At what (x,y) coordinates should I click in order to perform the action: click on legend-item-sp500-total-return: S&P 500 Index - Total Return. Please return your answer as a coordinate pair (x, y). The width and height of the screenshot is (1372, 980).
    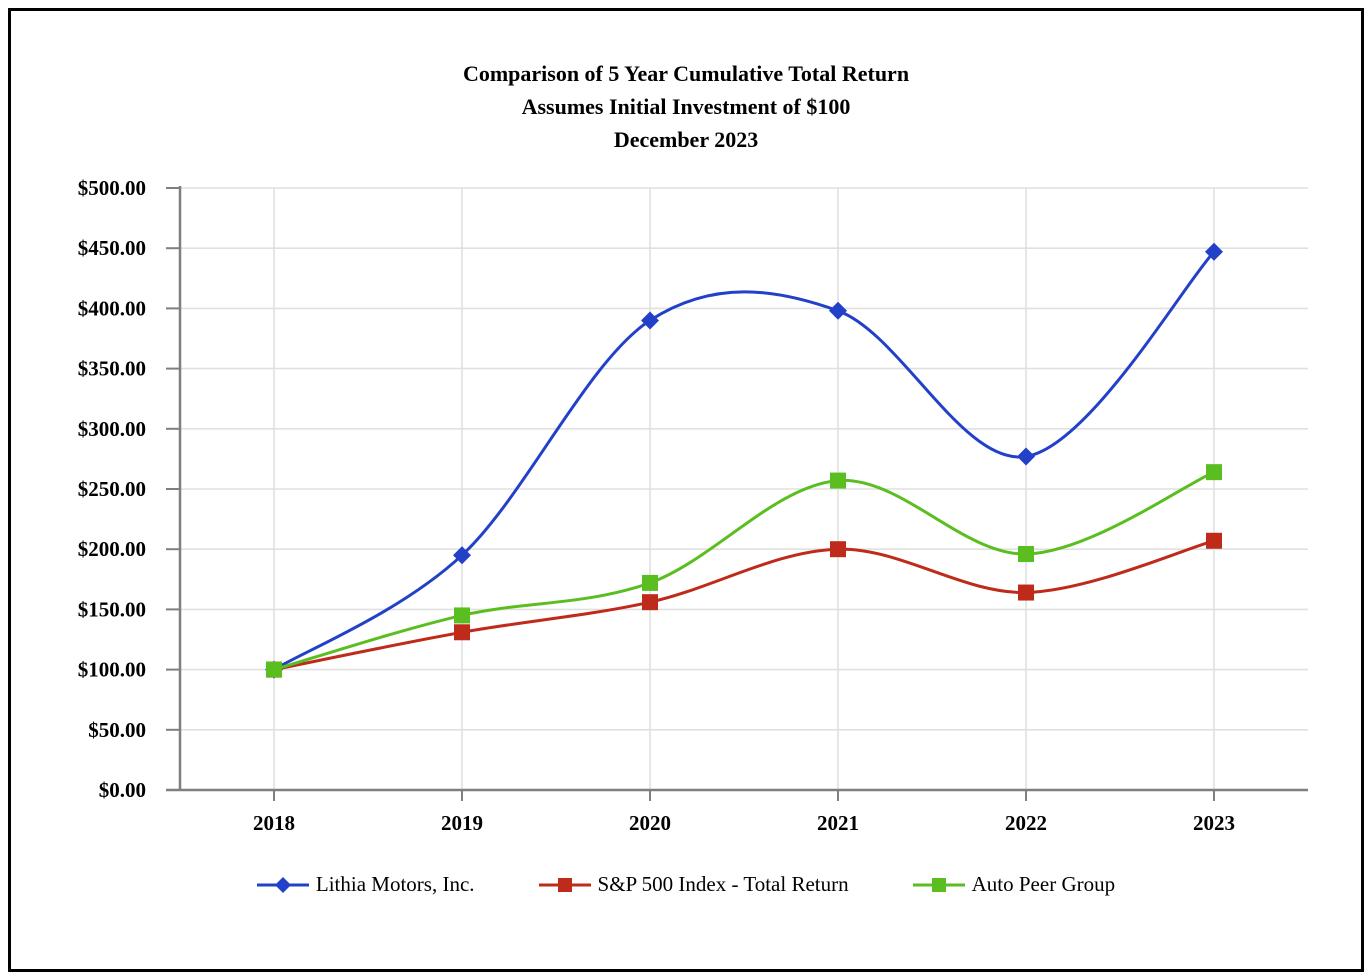
    Looking at the image, I should click on (693, 884).